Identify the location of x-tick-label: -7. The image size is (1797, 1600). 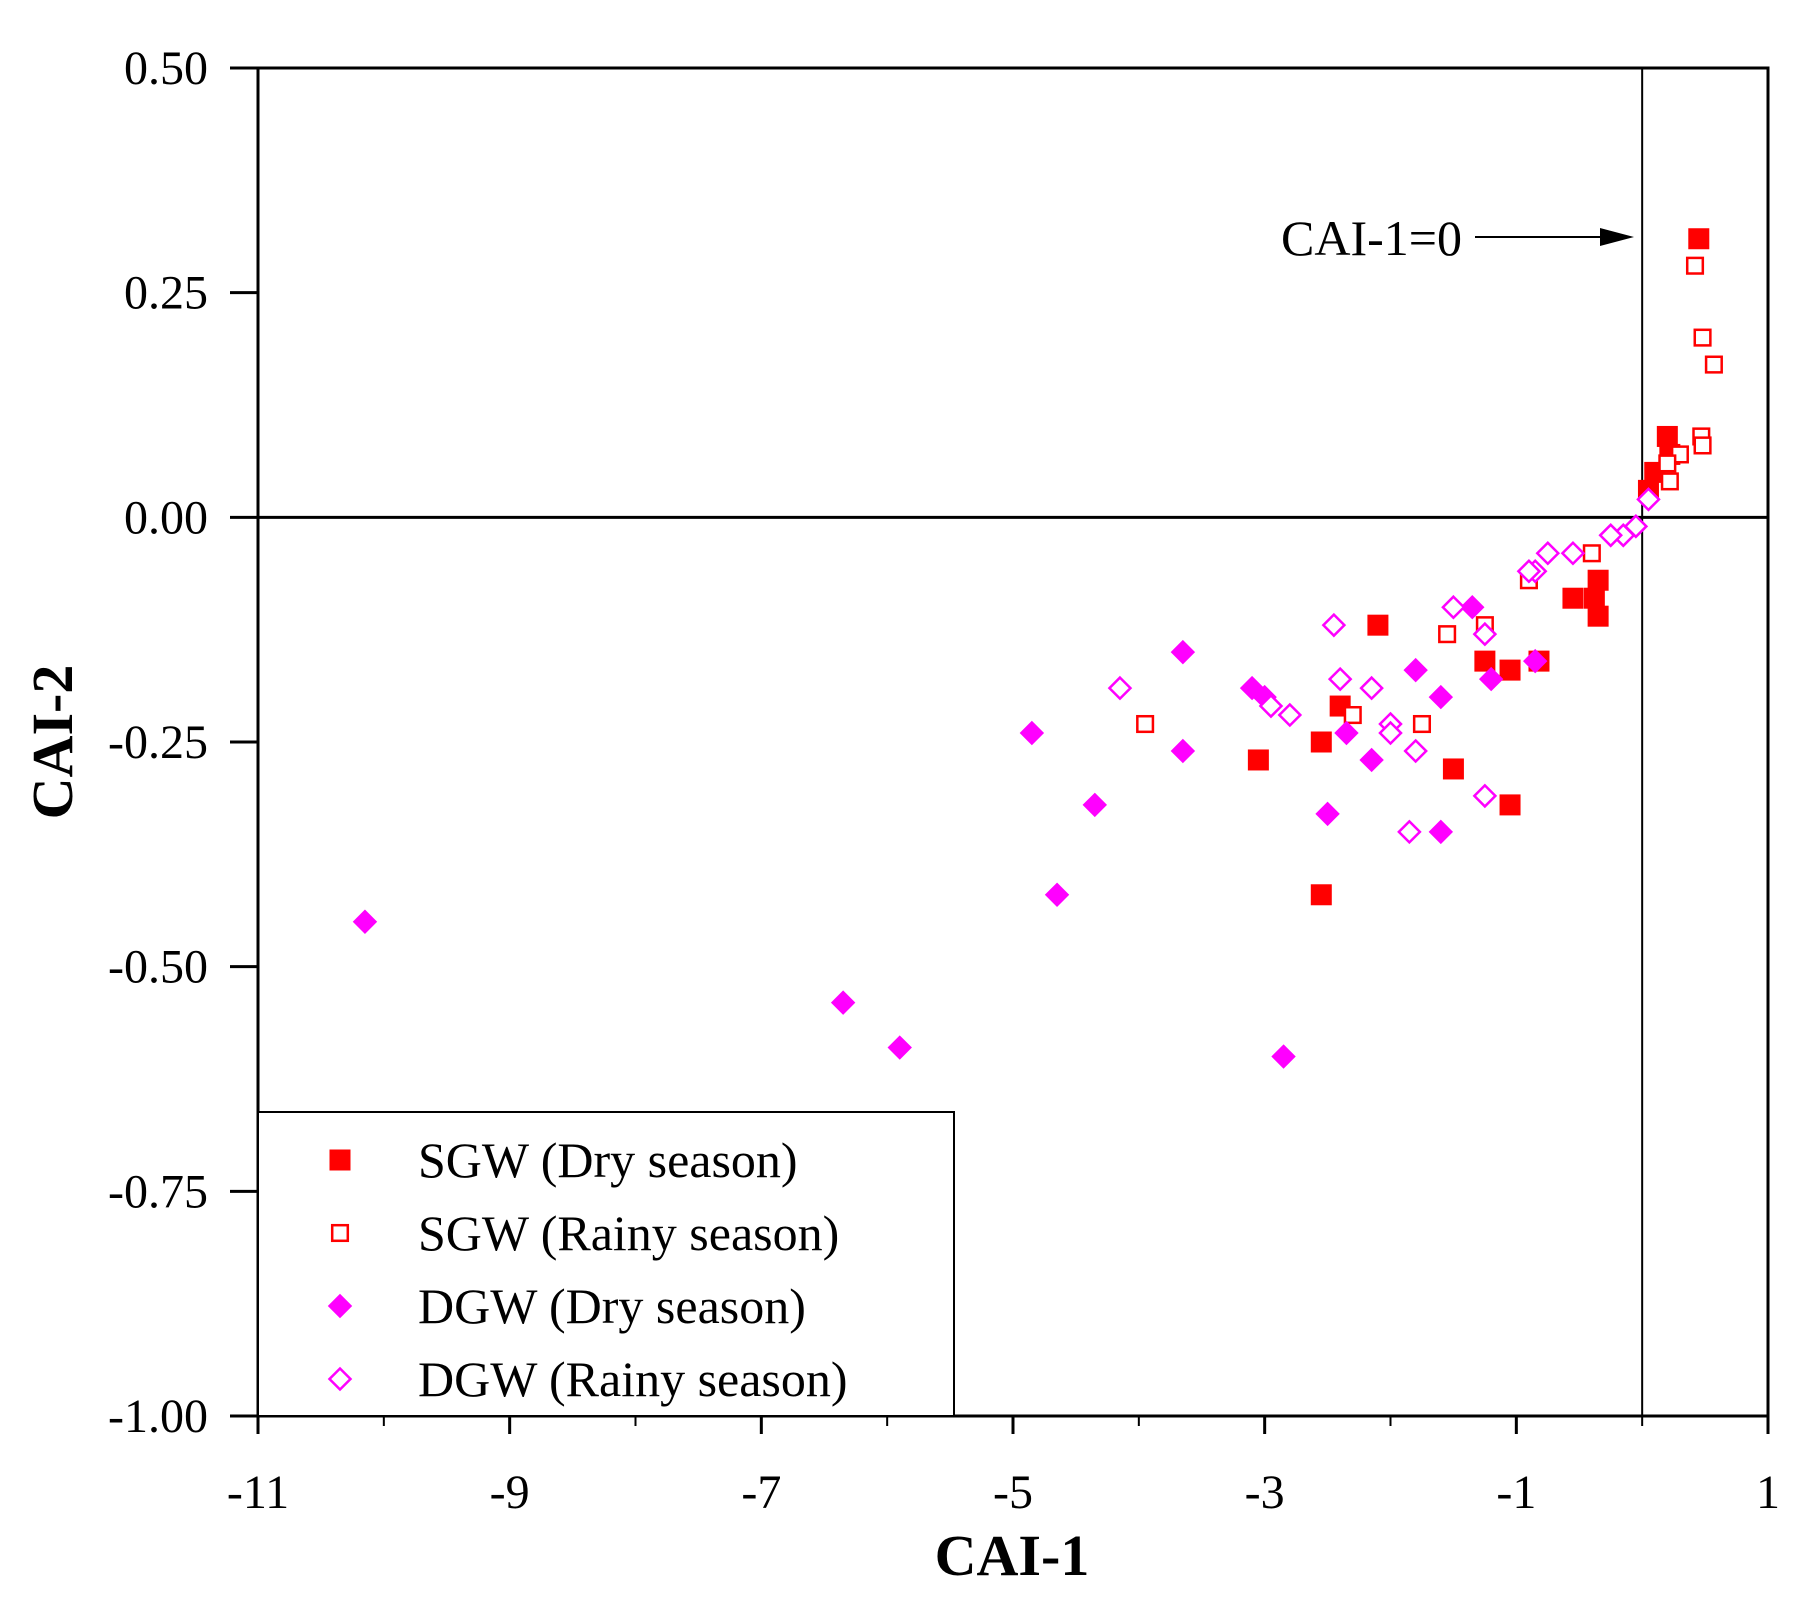
(761, 1492).